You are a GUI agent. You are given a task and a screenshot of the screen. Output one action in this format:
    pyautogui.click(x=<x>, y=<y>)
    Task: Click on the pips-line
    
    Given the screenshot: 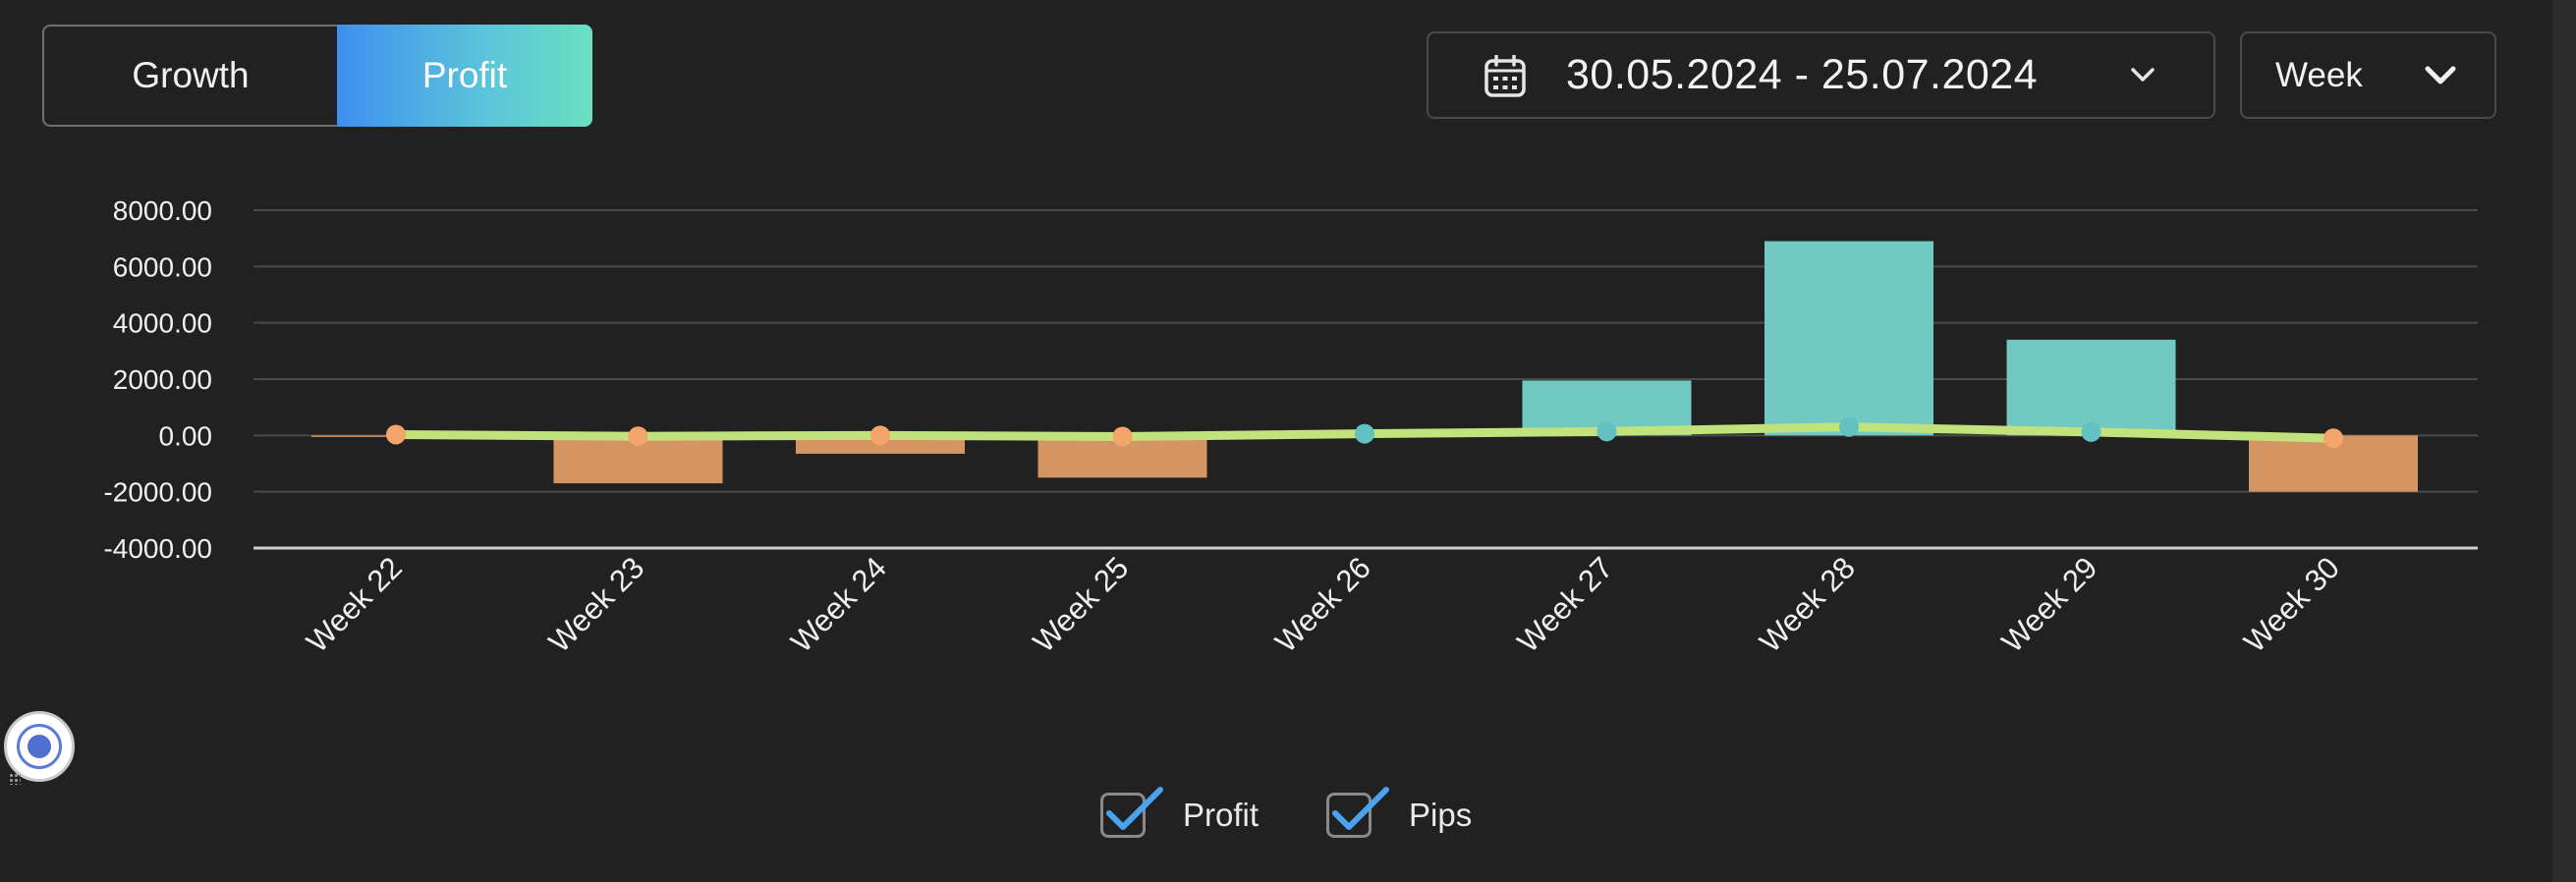 What is the action you would take?
    pyautogui.click(x=1364, y=432)
    